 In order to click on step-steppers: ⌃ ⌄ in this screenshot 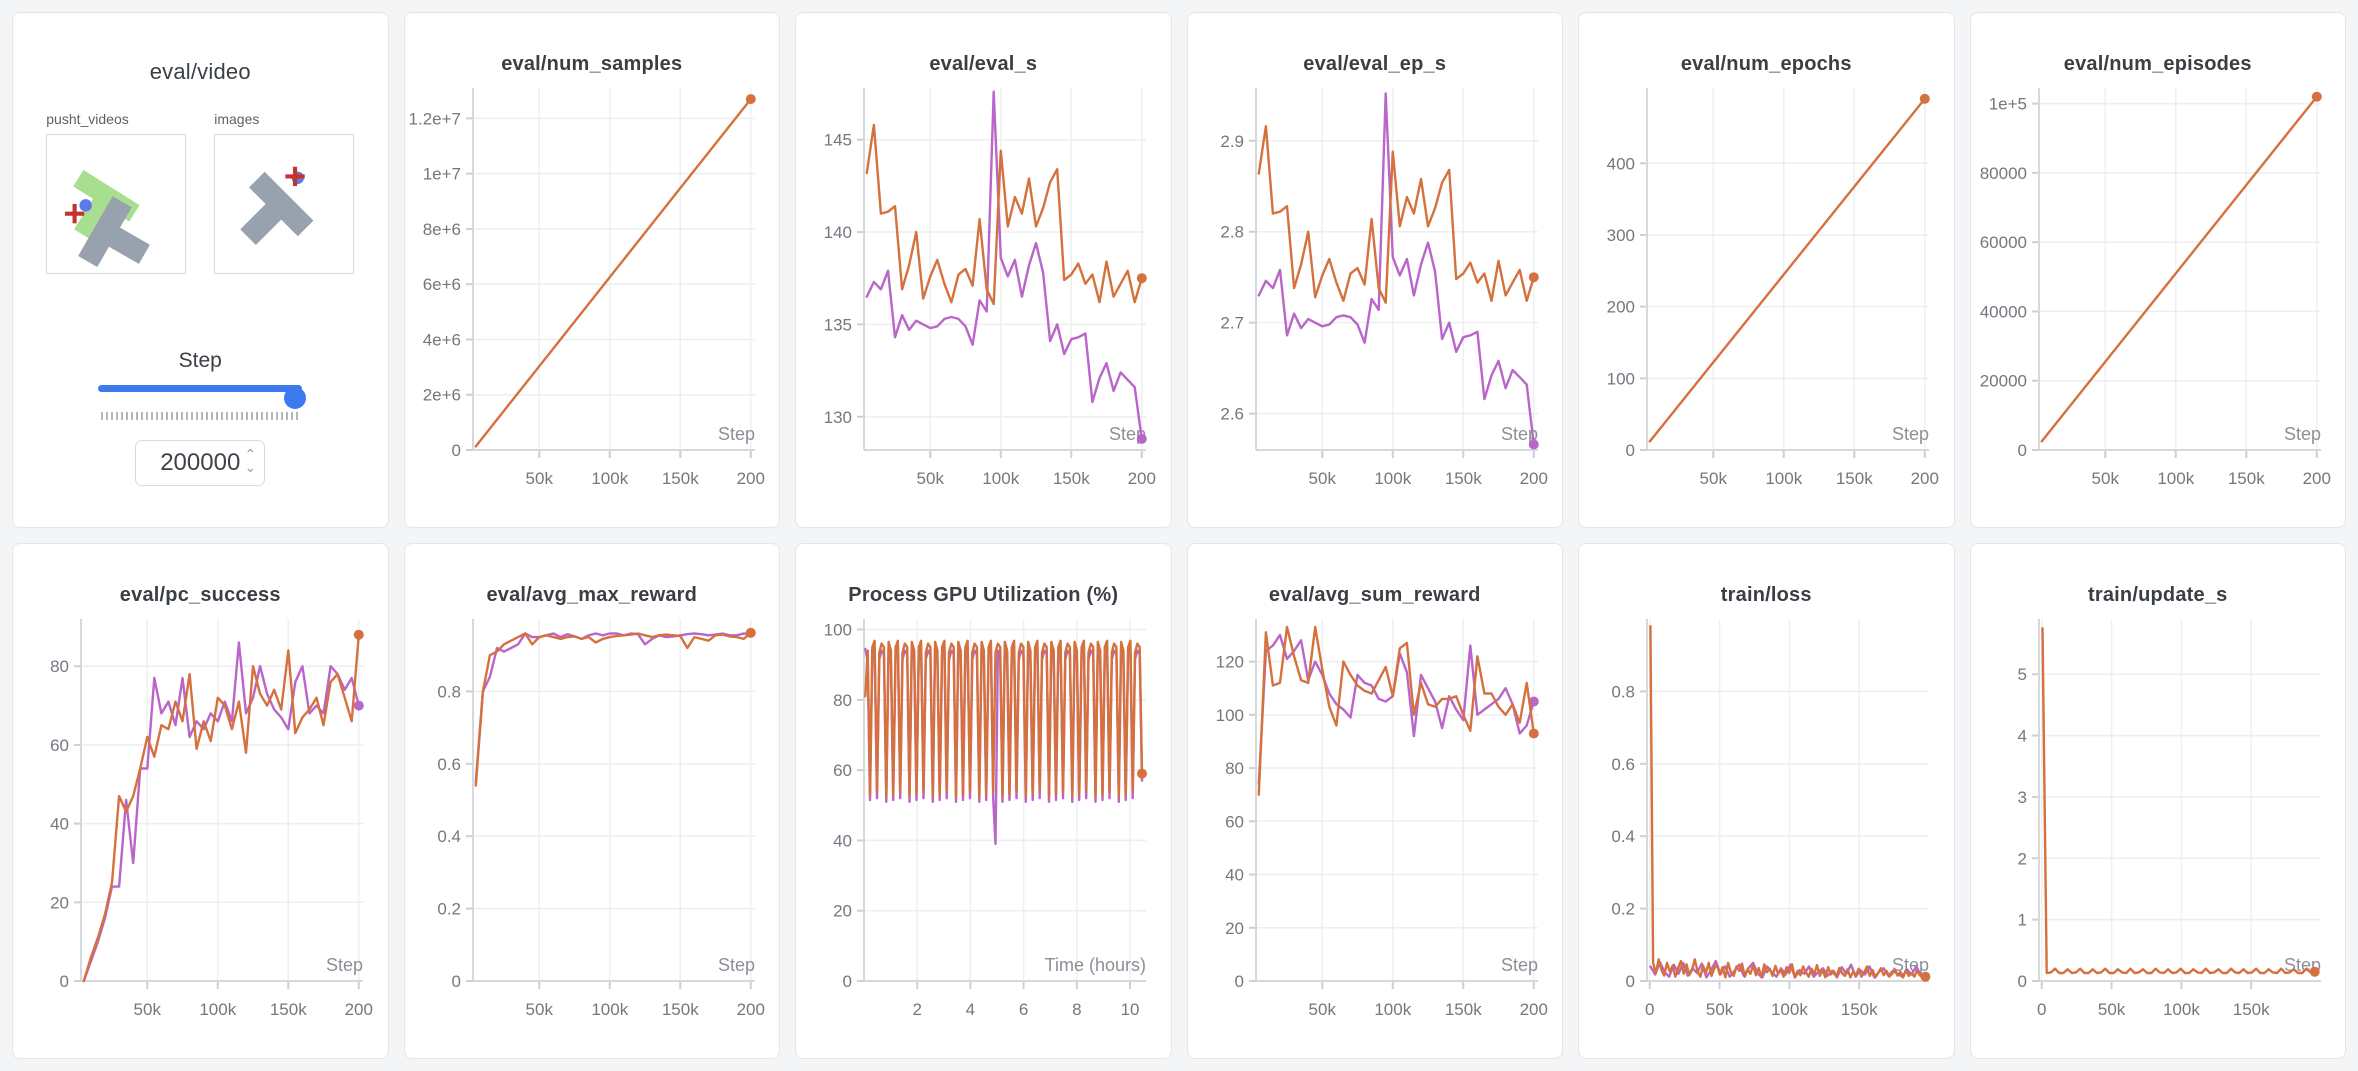, I will do `click(250, 460)`.